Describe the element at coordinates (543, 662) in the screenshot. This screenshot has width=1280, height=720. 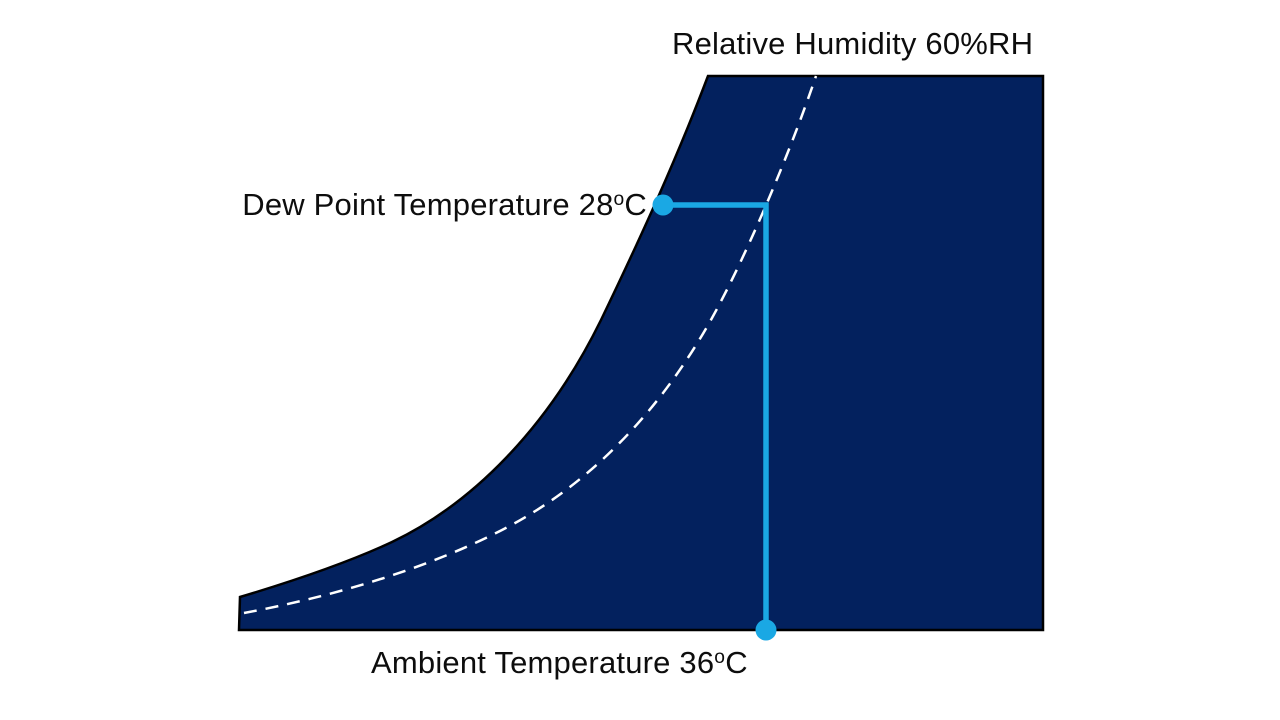
I see `ambient-label-text: Ambient Temperature 36` at that location.